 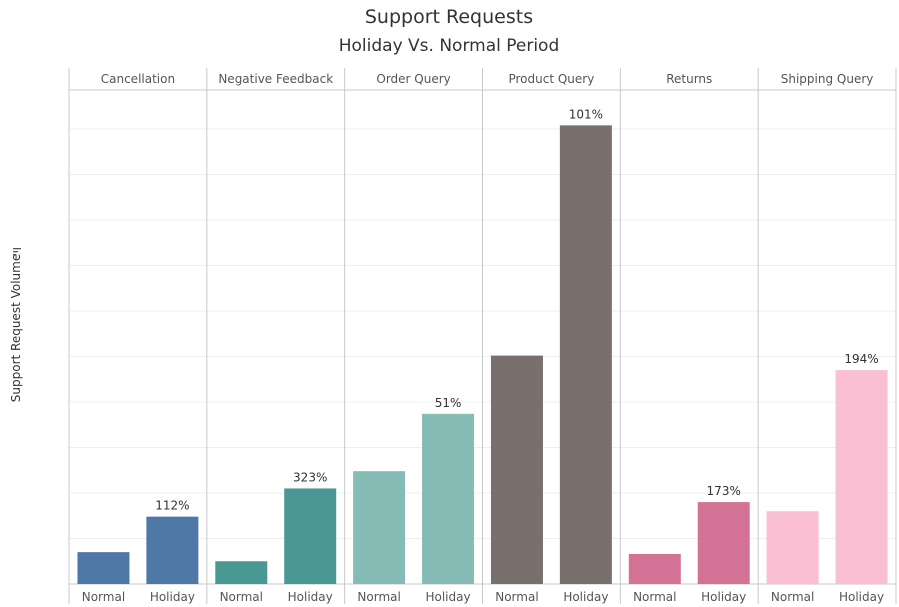 I want to click on facet-label: Negative Feedback, so click(x=275, y=79).